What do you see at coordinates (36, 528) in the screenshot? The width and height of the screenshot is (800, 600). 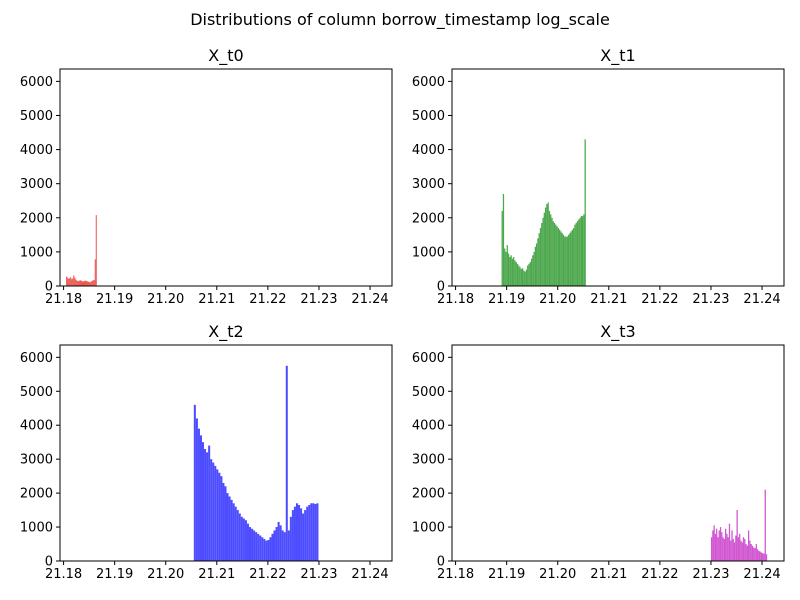 I see `y-tick-label: 1000` at bounding box center [36, 528].